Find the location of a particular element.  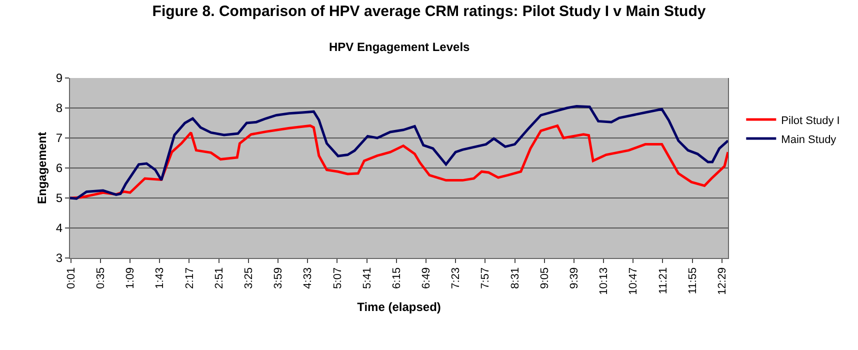

x-tick-label: 11:21 is located at coordinates (663, 280).